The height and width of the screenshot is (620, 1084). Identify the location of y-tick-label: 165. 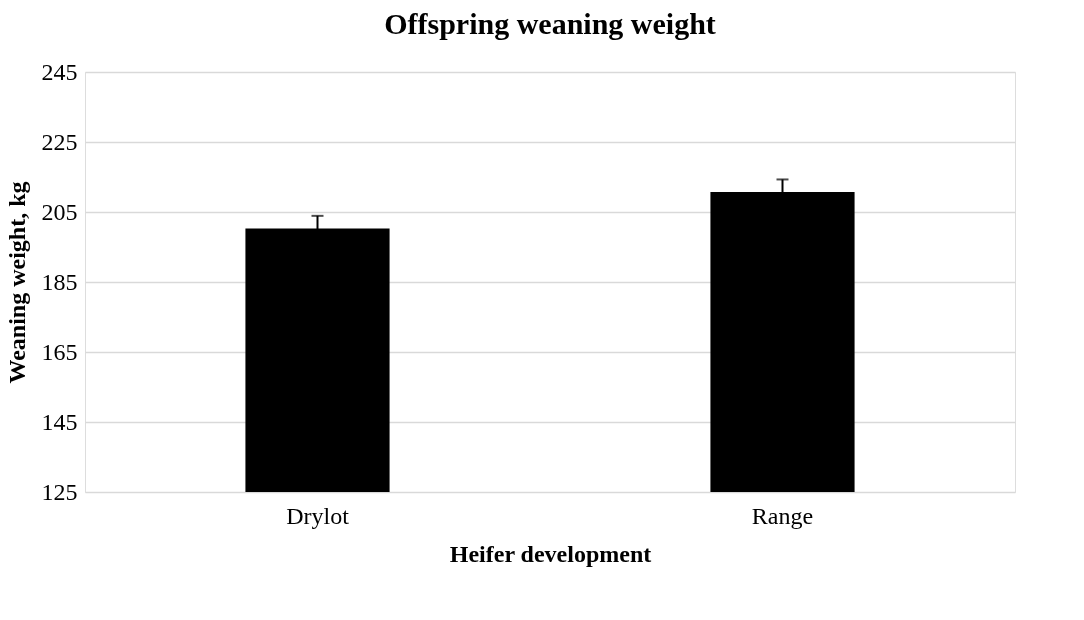
(59, 351).